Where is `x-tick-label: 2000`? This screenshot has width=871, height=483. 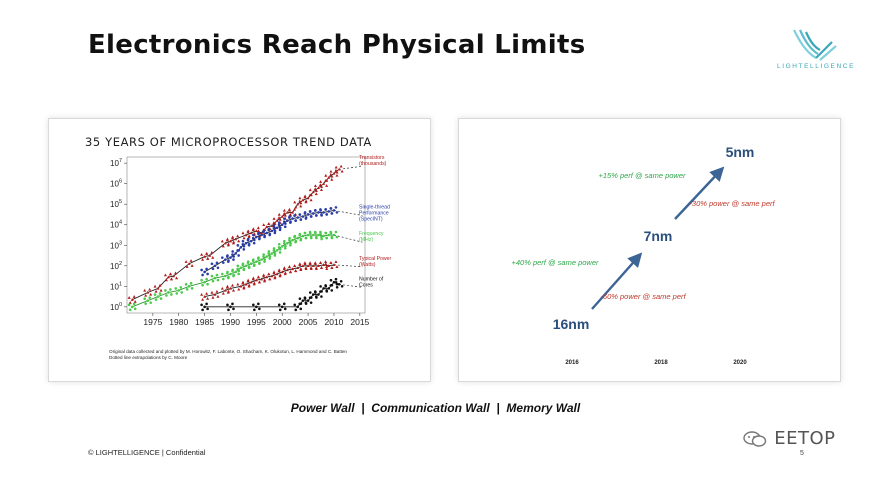
x-tick-label: 2000 is located at coordinates (282, 322).